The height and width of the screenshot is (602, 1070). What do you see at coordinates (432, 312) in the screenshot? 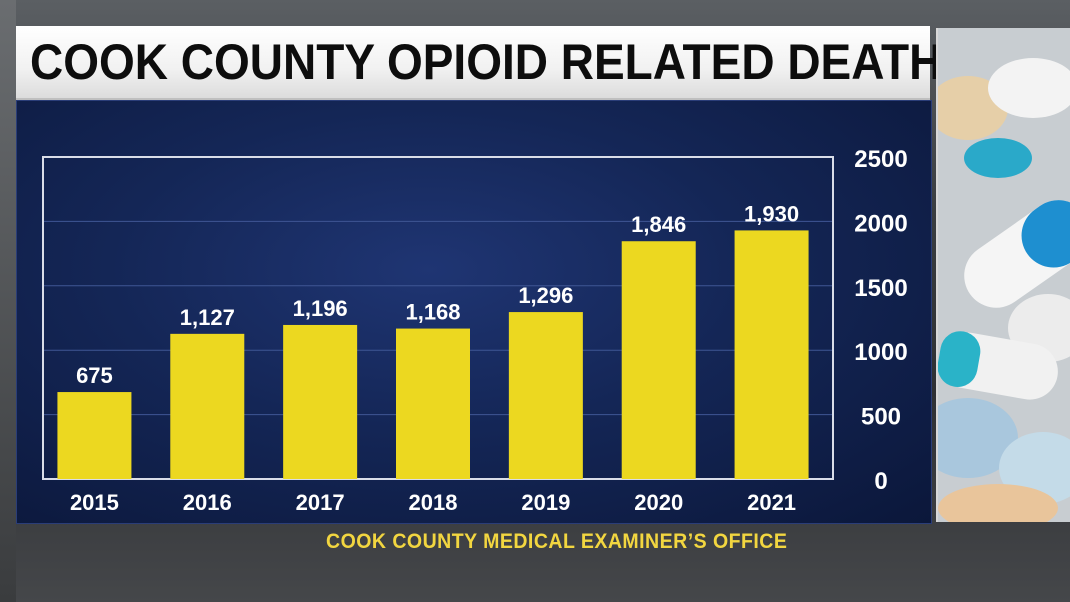
I see `bar-value-label: 1,168` at bounding box center [432, 312].